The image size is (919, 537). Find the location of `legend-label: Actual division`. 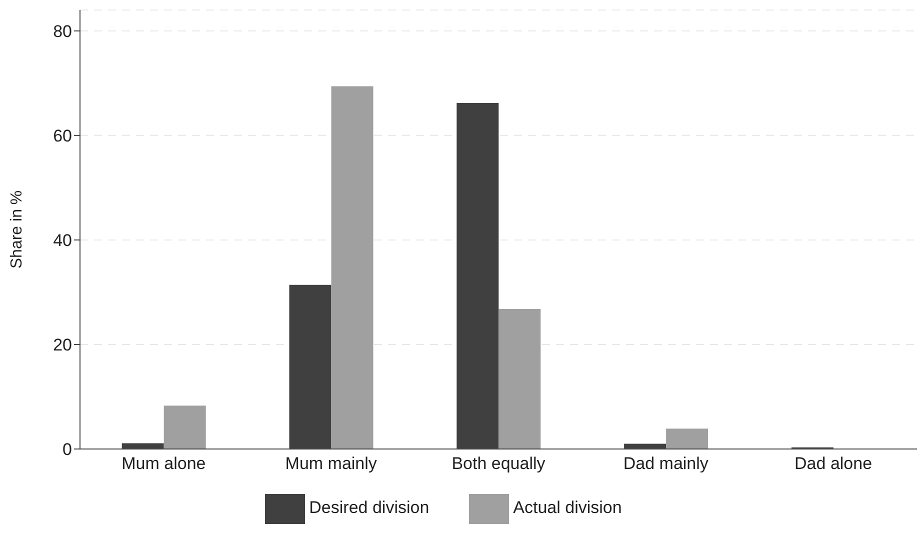

legend-label: Actual division is located at coordinates (567, 508).